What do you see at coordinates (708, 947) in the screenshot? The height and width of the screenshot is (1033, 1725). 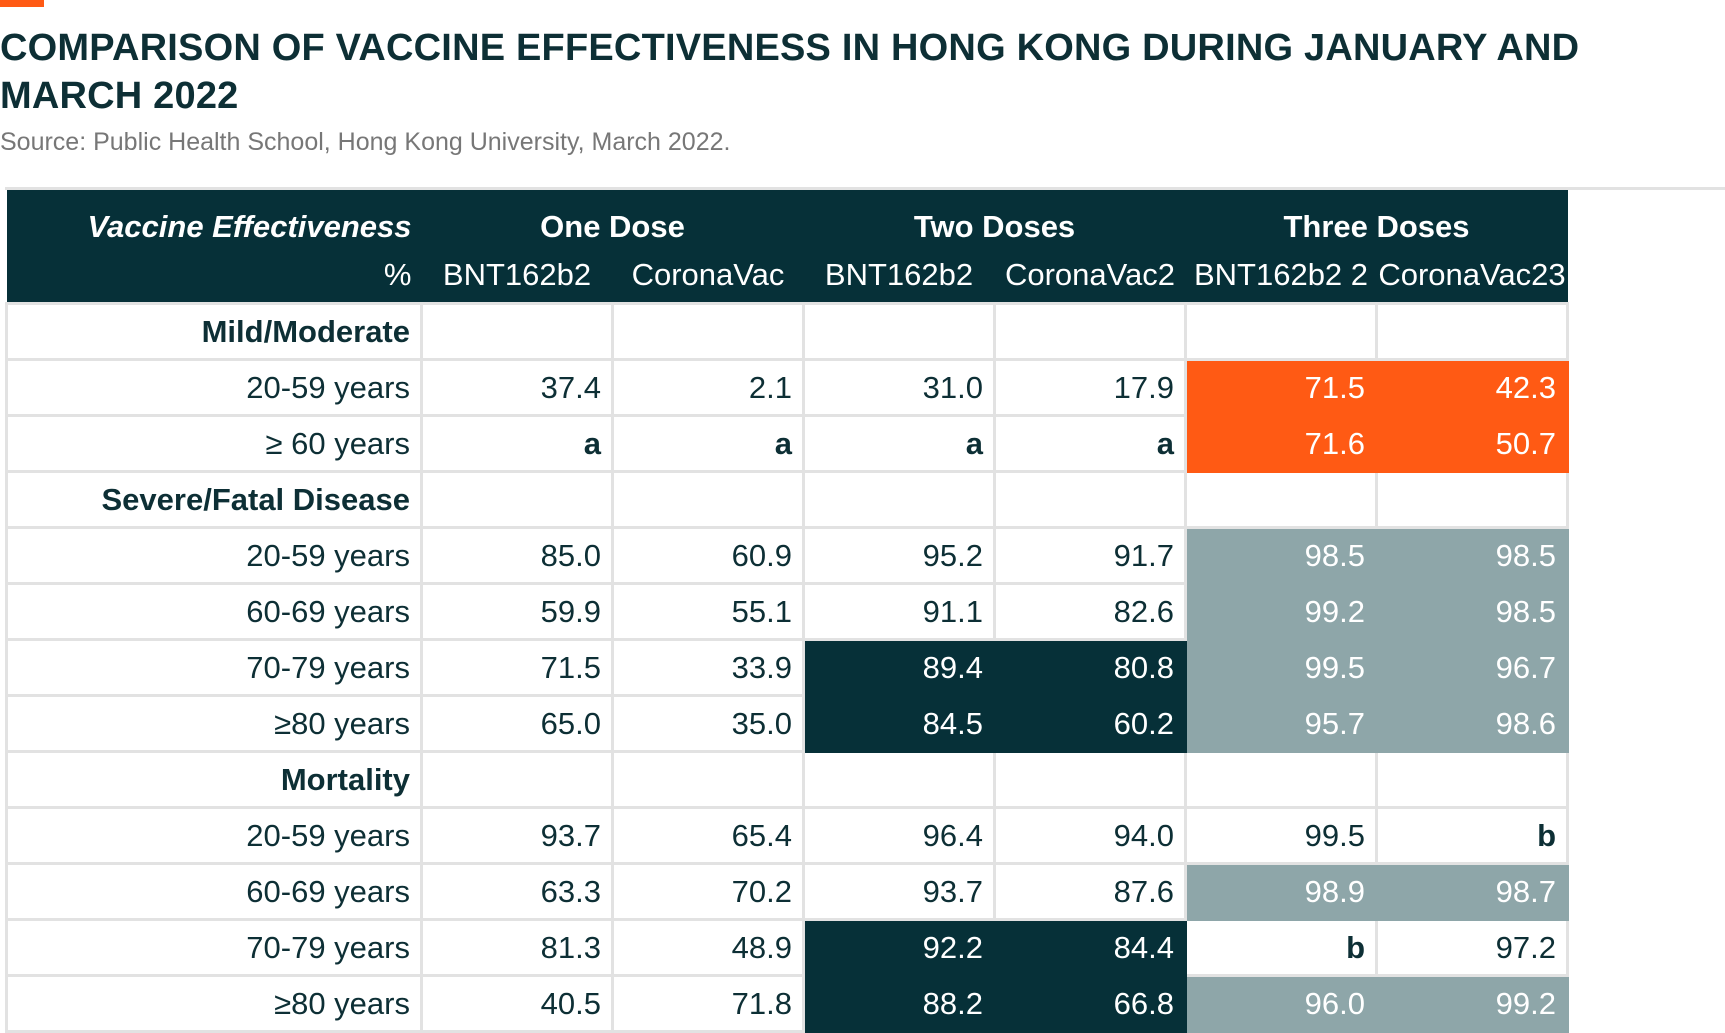 I see `value-cell: 48.9` at bounding box center [708, 947].